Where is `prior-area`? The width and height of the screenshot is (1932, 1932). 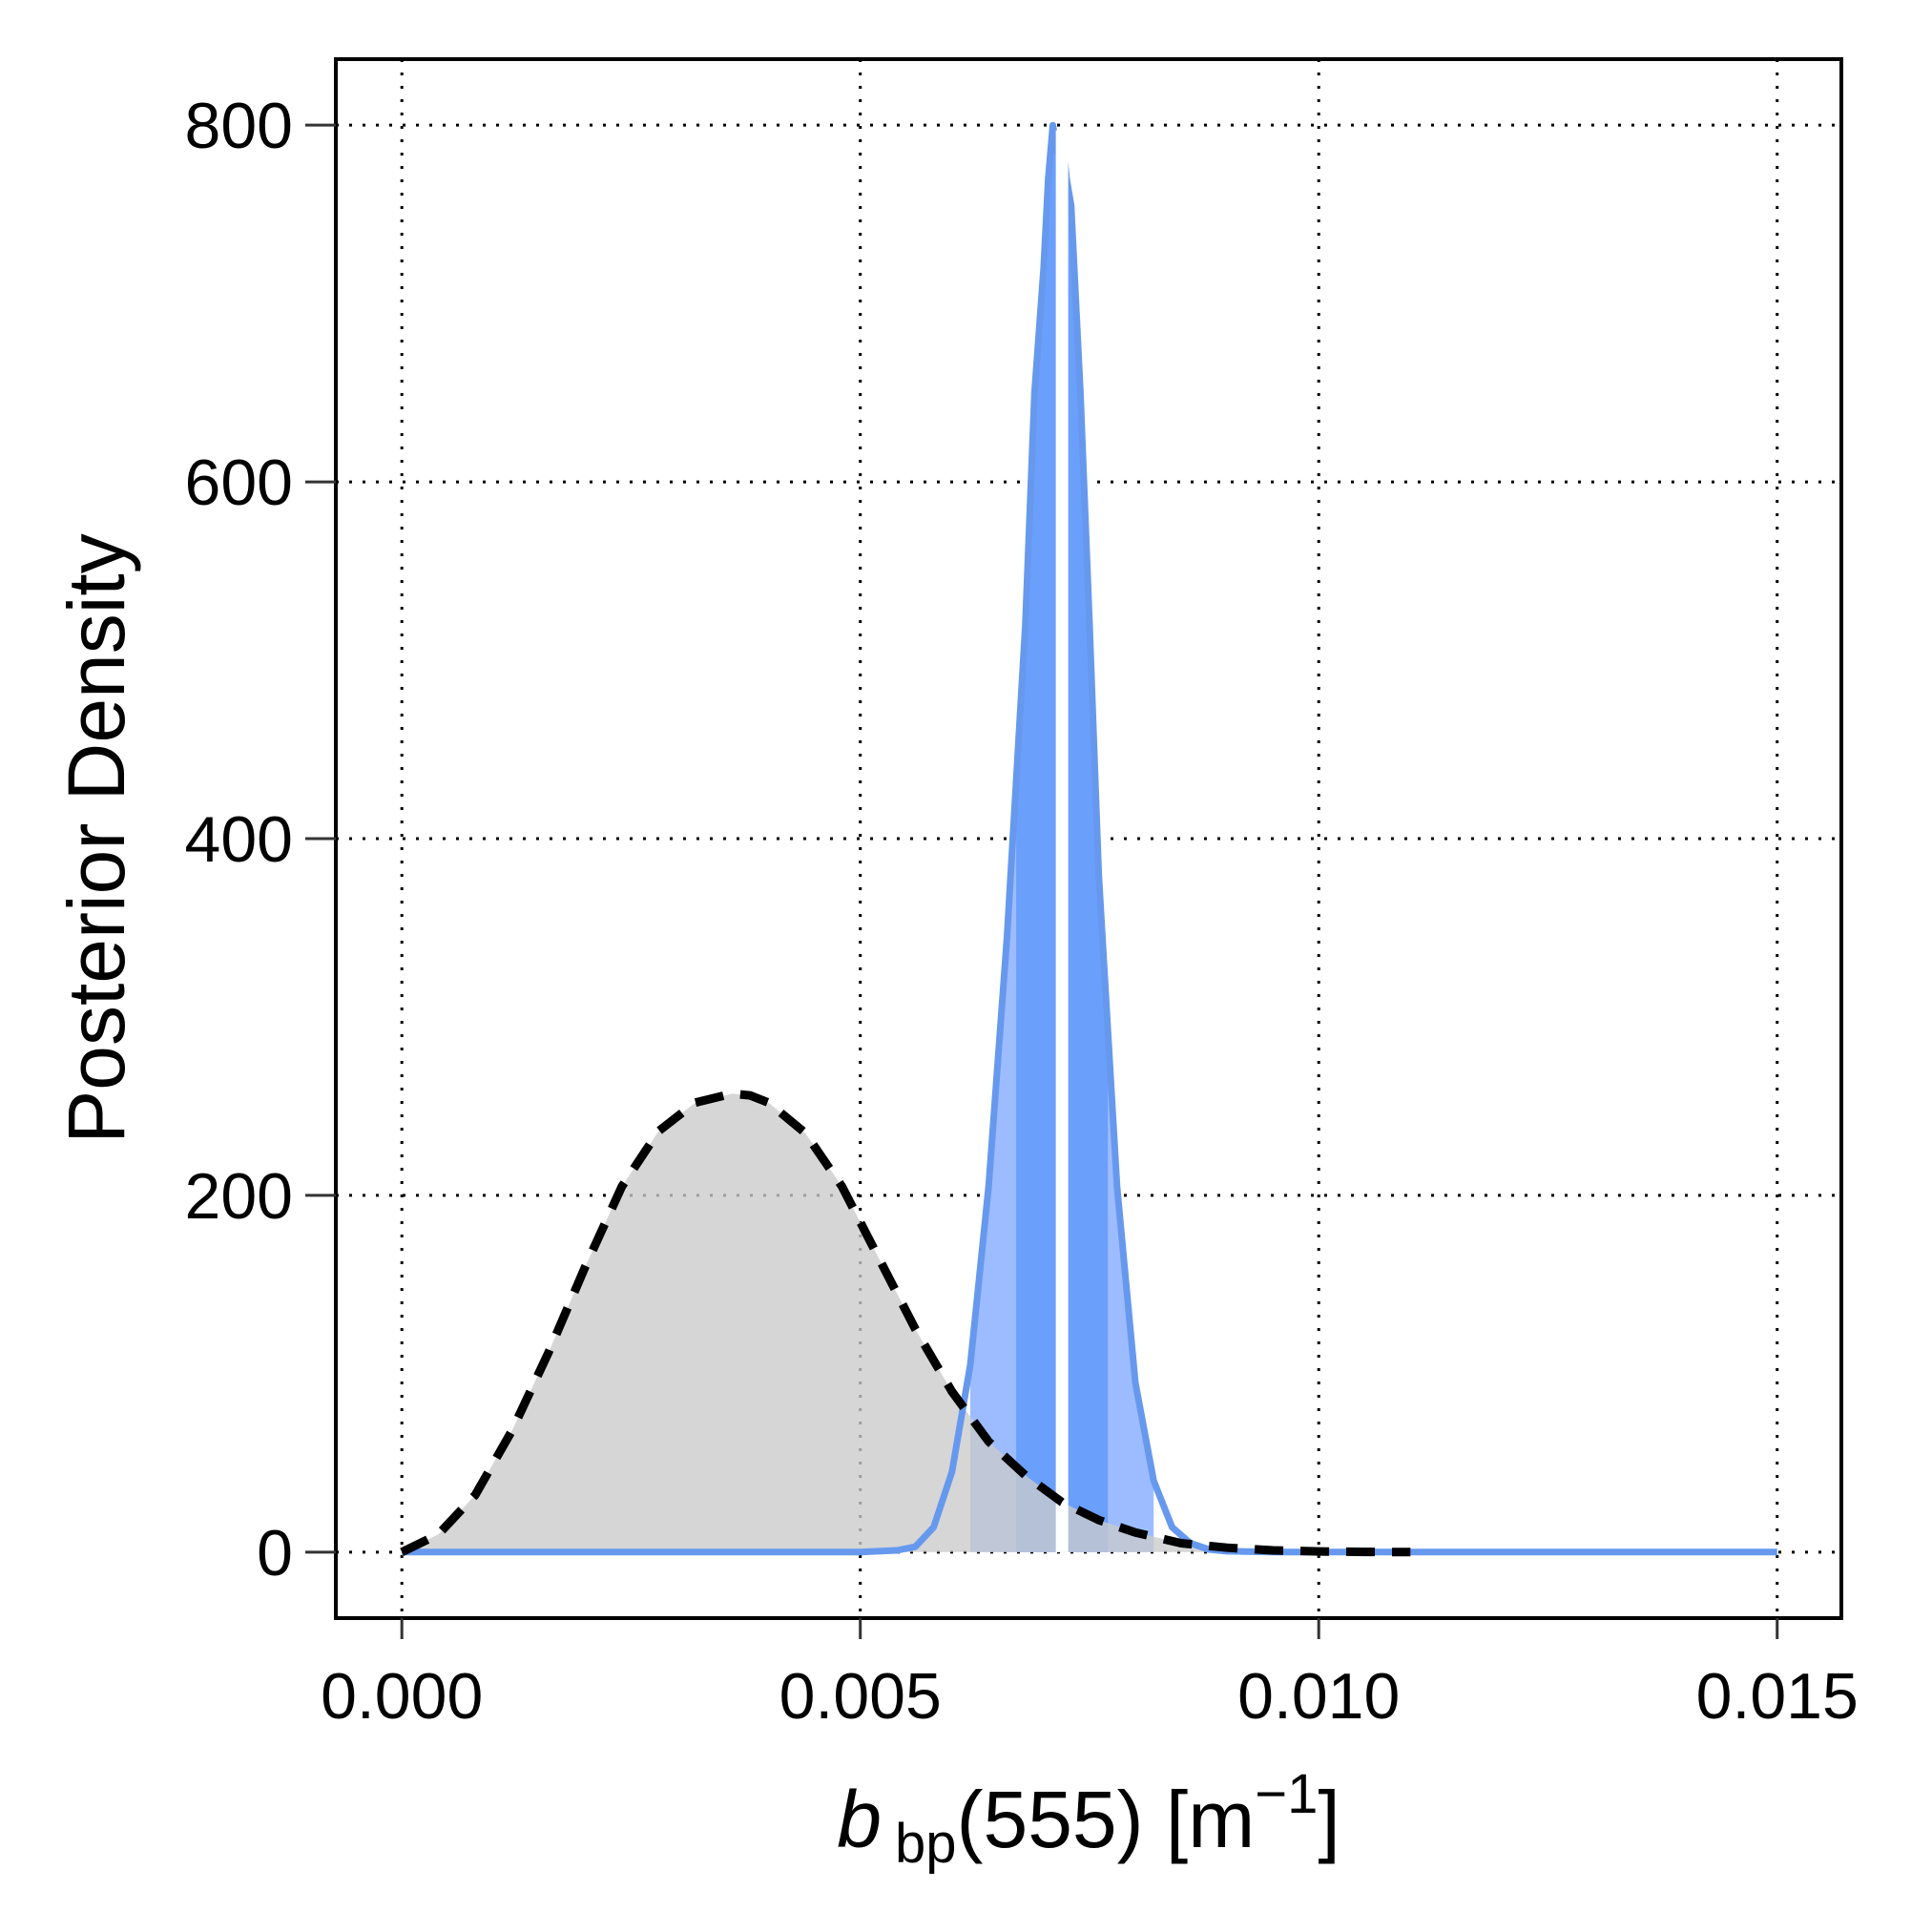
prior-area is located at coordinates (906, 1322).